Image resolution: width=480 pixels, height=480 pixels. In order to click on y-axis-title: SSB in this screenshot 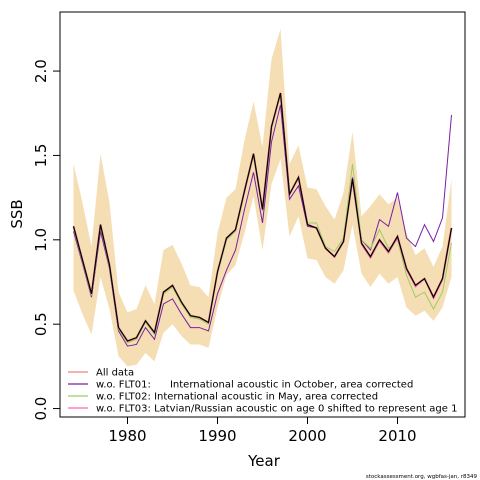, I will do `click(17, 213)`.